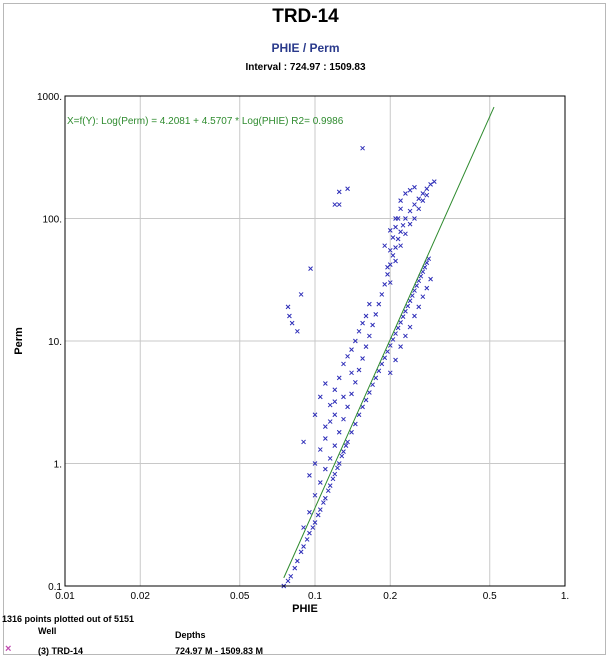  I want to click on legend-depth-range: 724.97 M - 1509.83 M, so click(219, 651).